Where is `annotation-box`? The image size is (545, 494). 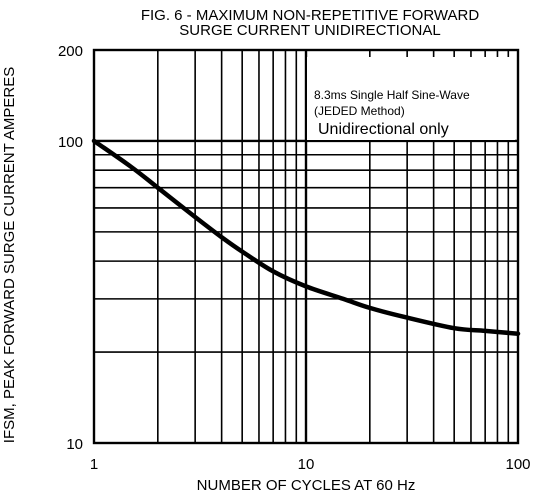
annotation-box is located at coordinates (411, 98).